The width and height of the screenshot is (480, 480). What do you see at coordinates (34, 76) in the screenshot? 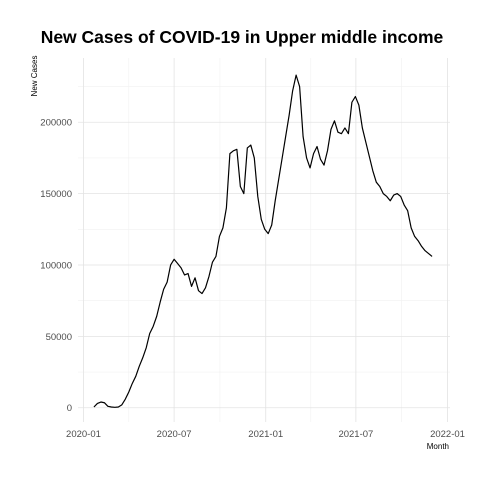
I see `y-axis-title: New Cases` at bounding box center [34, 76].